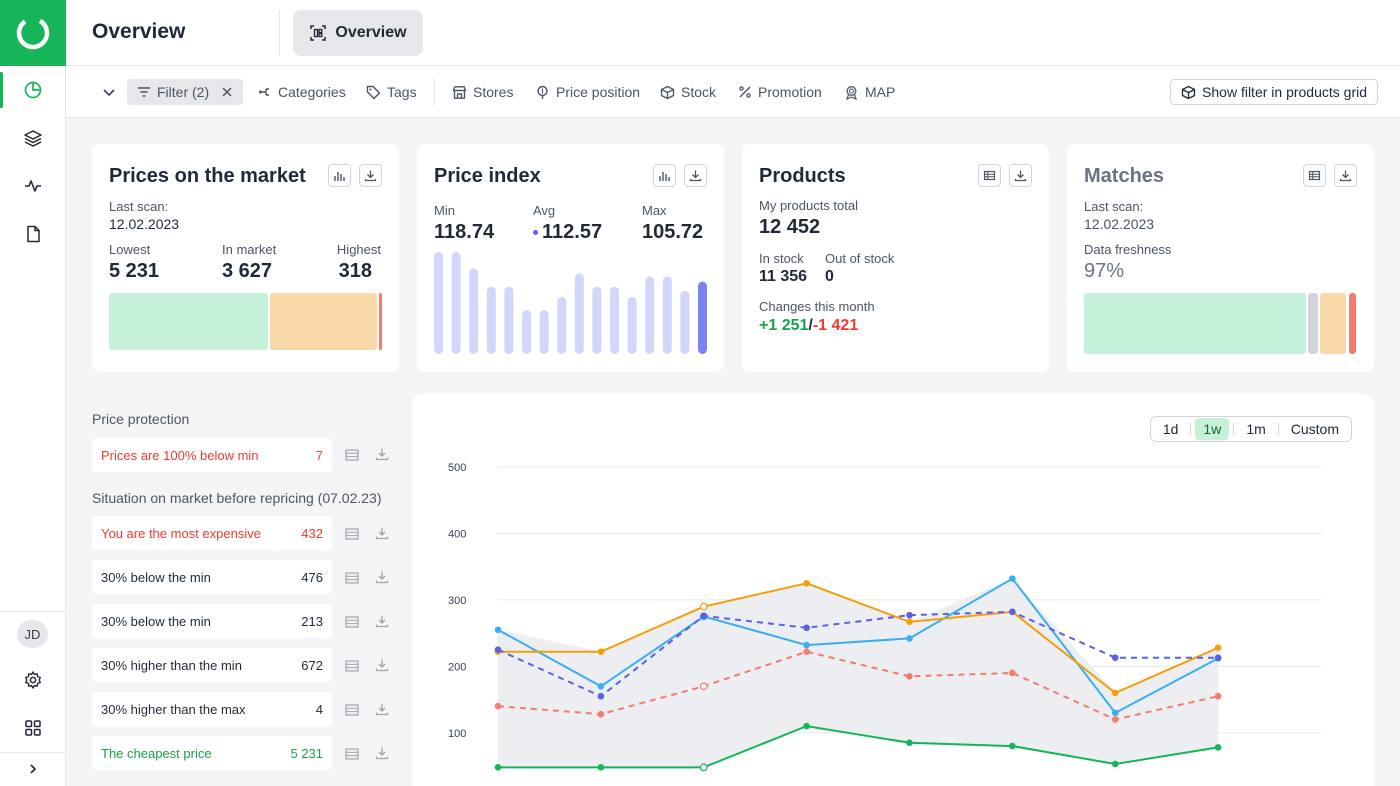 This screenshot has width=1400, height=786. I want to click on filter-price-position: Price position, so click(587, 92).